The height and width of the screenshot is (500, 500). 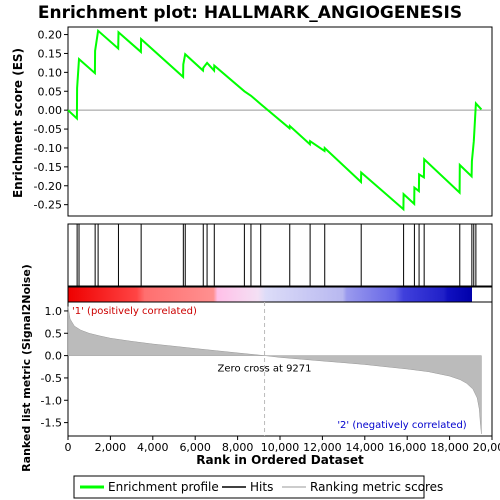 I want to click on hits-panel, so click(x=280, y=255).